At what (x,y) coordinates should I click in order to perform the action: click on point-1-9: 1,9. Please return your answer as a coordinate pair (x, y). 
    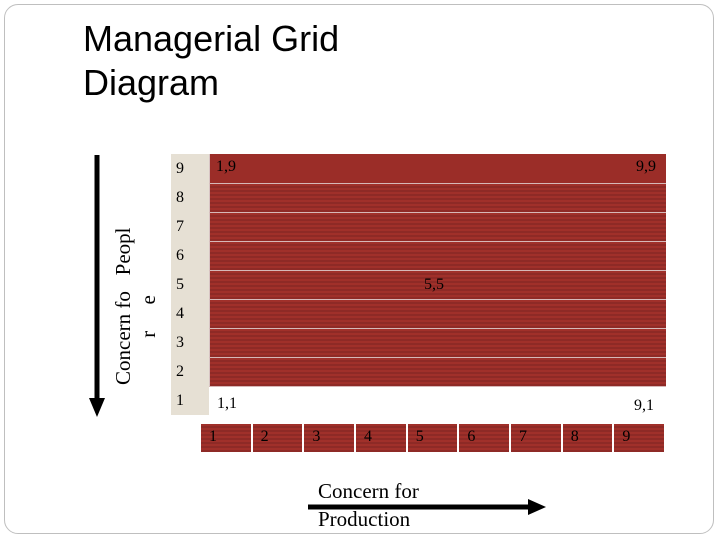
    Looking at the image, I should click on (226, 166).